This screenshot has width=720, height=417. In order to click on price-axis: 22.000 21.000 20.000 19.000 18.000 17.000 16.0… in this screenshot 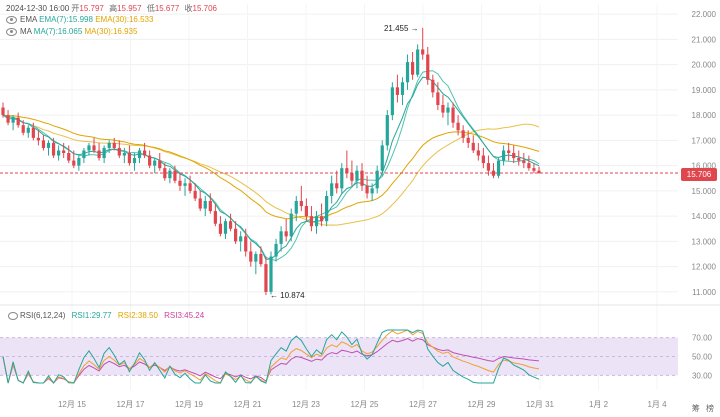, I will do `click(704, 153)`.